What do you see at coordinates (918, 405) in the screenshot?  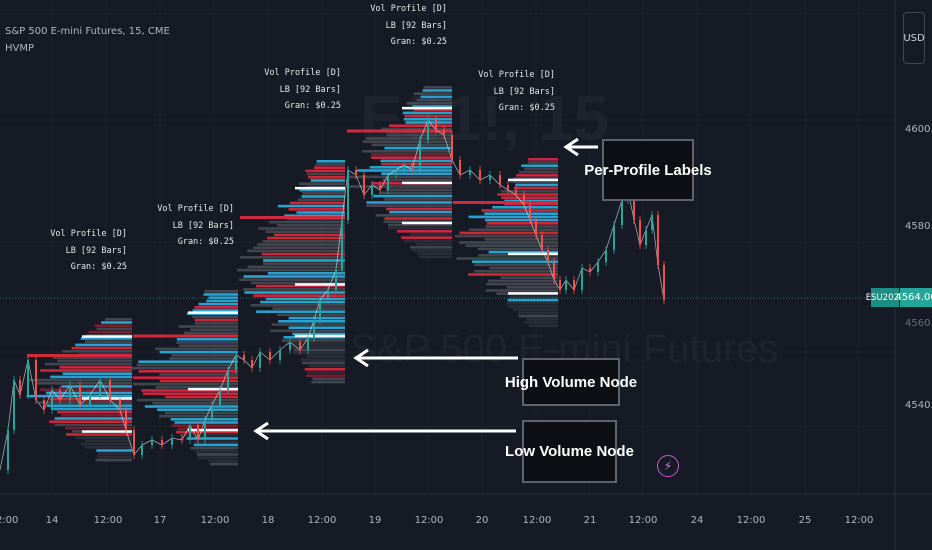 I see `price-tick: 4540.00` at bounding box center [918, 405].